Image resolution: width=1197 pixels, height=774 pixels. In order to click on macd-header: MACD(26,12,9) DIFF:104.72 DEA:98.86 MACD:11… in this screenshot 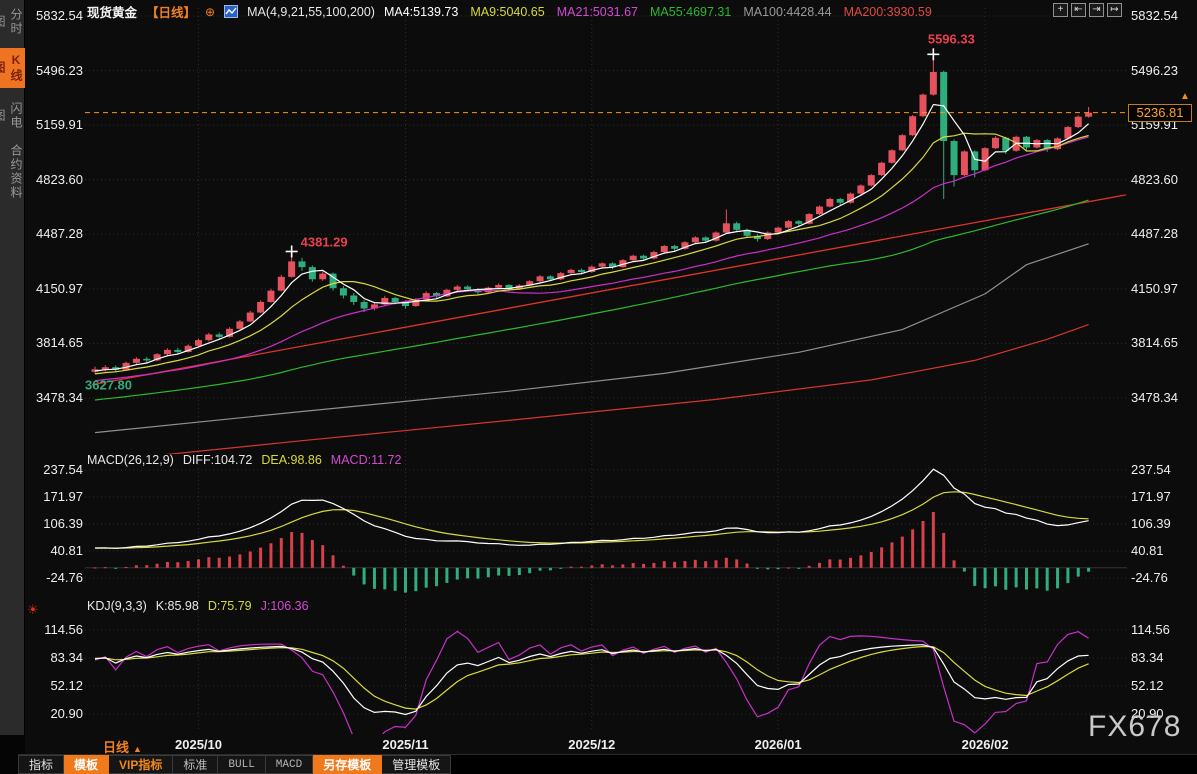, I will do `click(244, 460)`.